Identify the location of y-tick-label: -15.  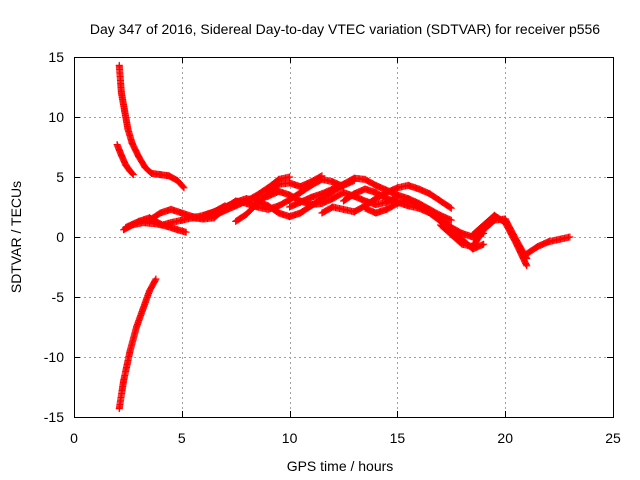
(54, 417).